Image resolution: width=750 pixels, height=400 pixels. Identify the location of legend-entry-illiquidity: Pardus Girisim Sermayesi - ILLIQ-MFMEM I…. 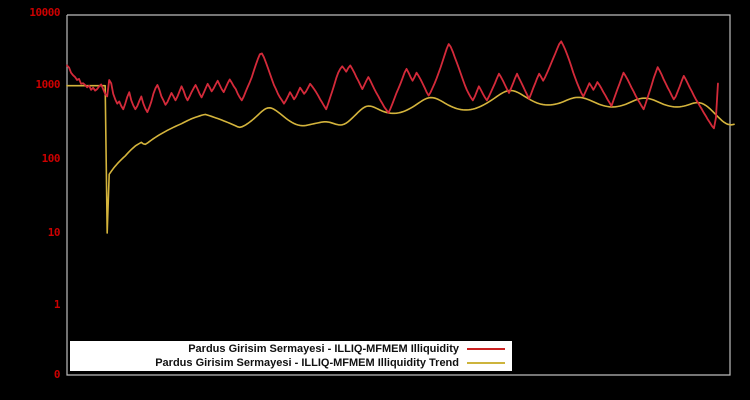
(291, 349).